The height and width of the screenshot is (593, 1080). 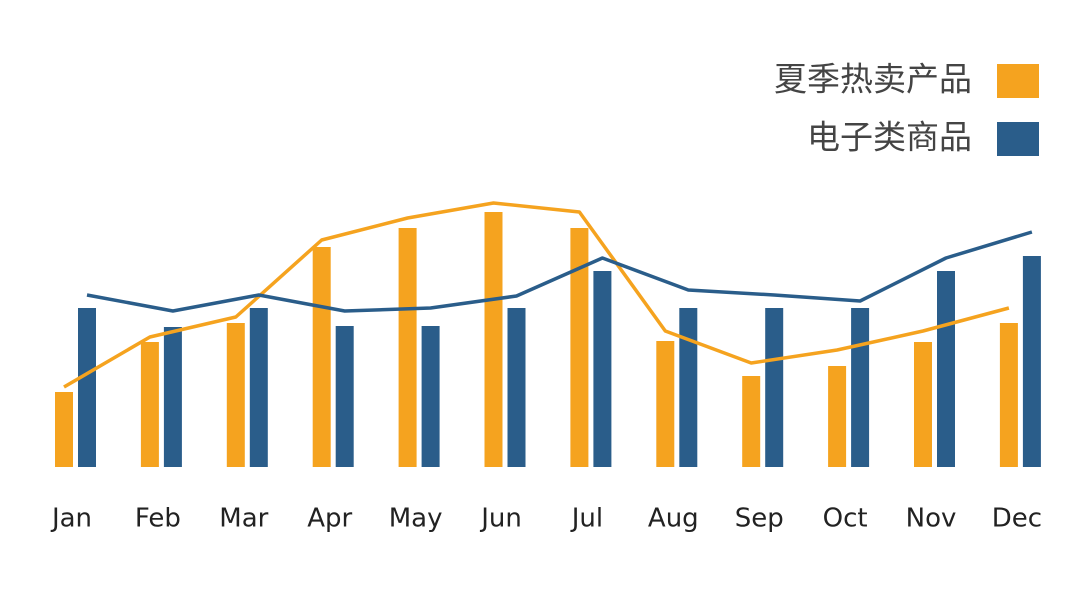 What do you see at coordinates (586, 519) in the screenshot?
I see `x-tick-label: Jul` at bounding box center [586, 519].